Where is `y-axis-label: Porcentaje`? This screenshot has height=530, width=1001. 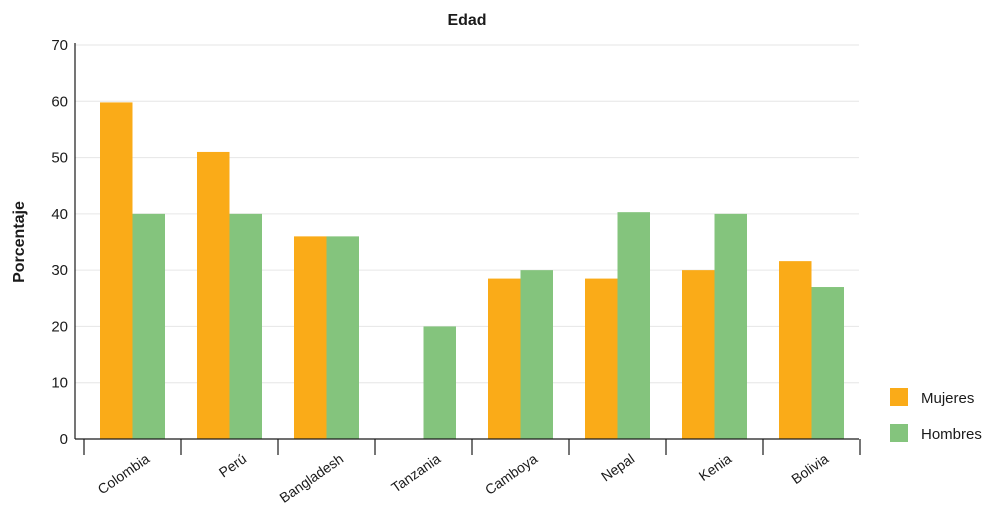 y-axis-label: Porcentaje is located at coordinates (19, 242).